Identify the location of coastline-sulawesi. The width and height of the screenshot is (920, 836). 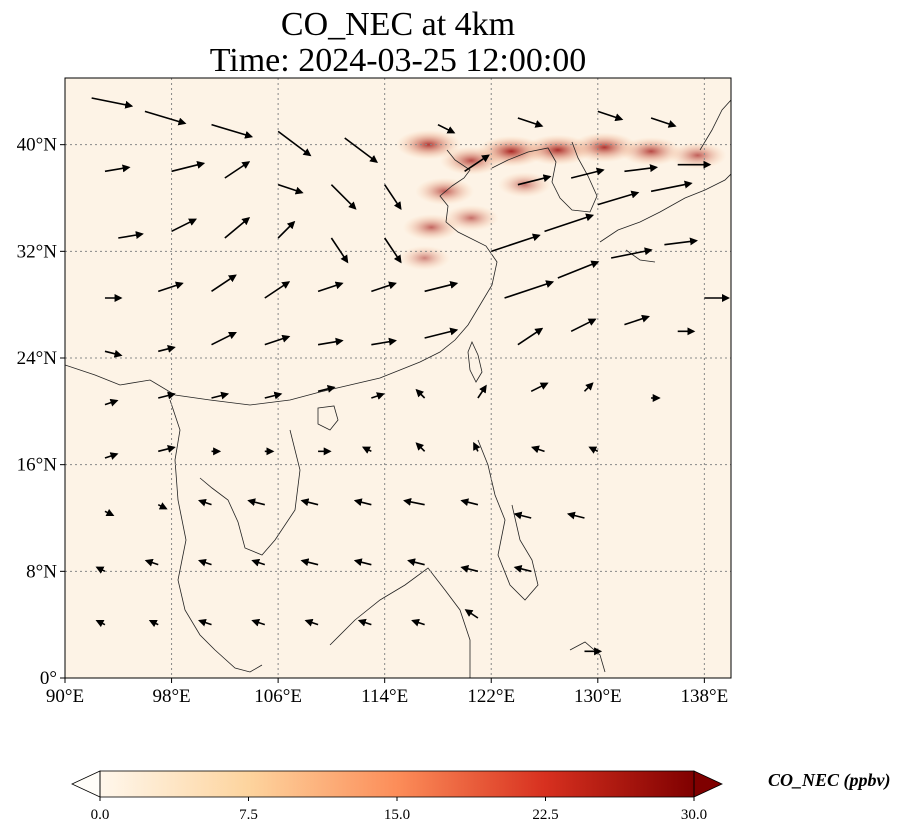
(587, 657).